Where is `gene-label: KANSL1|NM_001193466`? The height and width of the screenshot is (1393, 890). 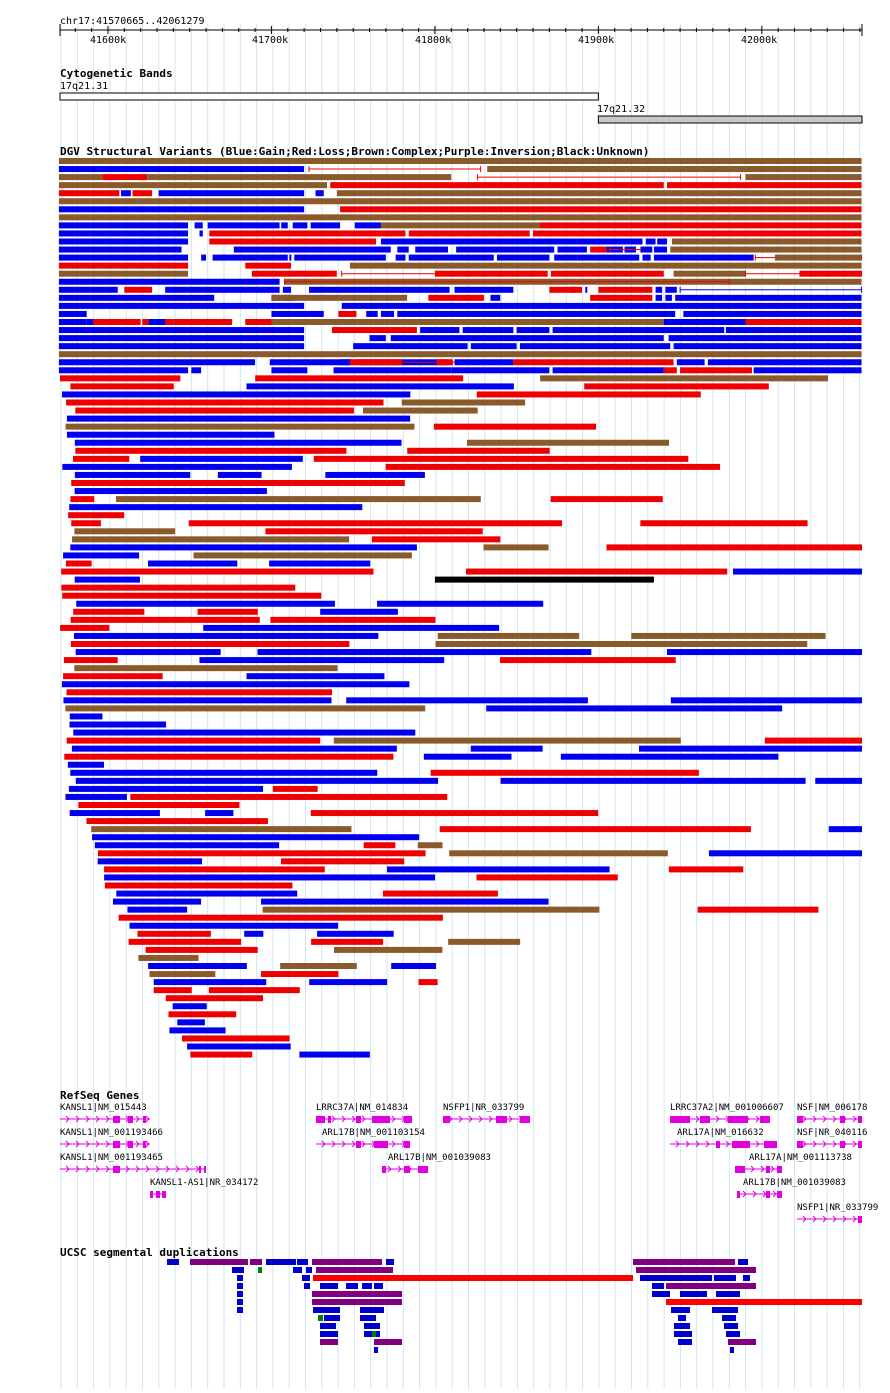 gene-label: KANSL1|NM_001193466 is located at coordinates (111, 1133).